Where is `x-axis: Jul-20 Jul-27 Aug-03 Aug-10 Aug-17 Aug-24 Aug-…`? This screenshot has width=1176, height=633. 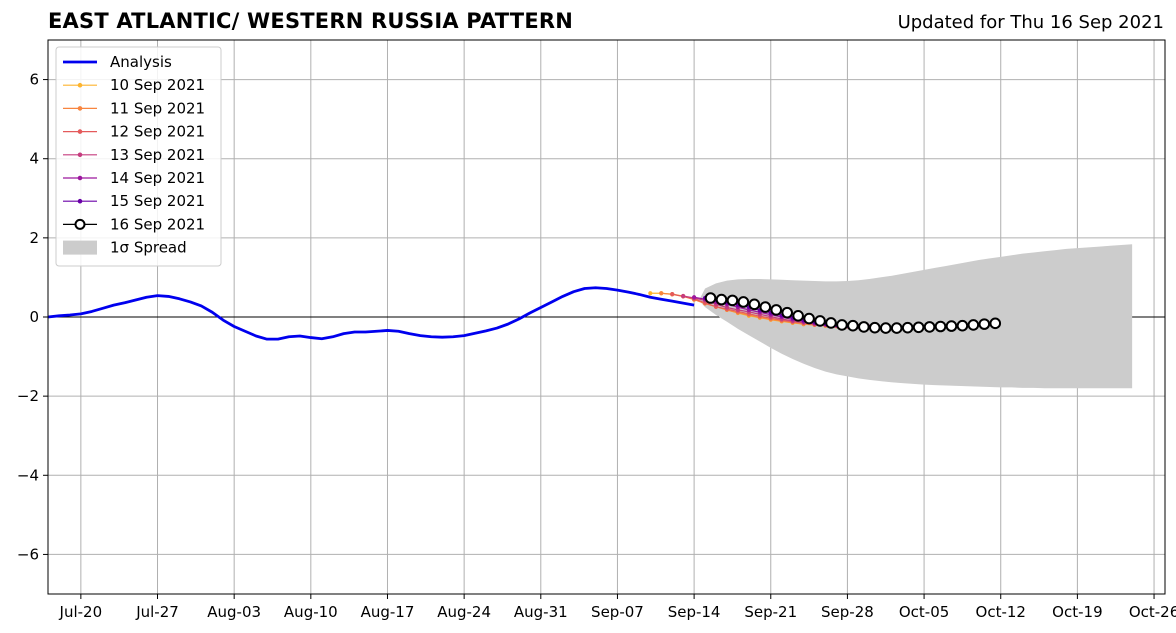 x-axis: Jul-20 Jul-27 Aug-03 Aug-10 Aug-17 Aug-24 Aug-… is located at coordinates (617, 607).